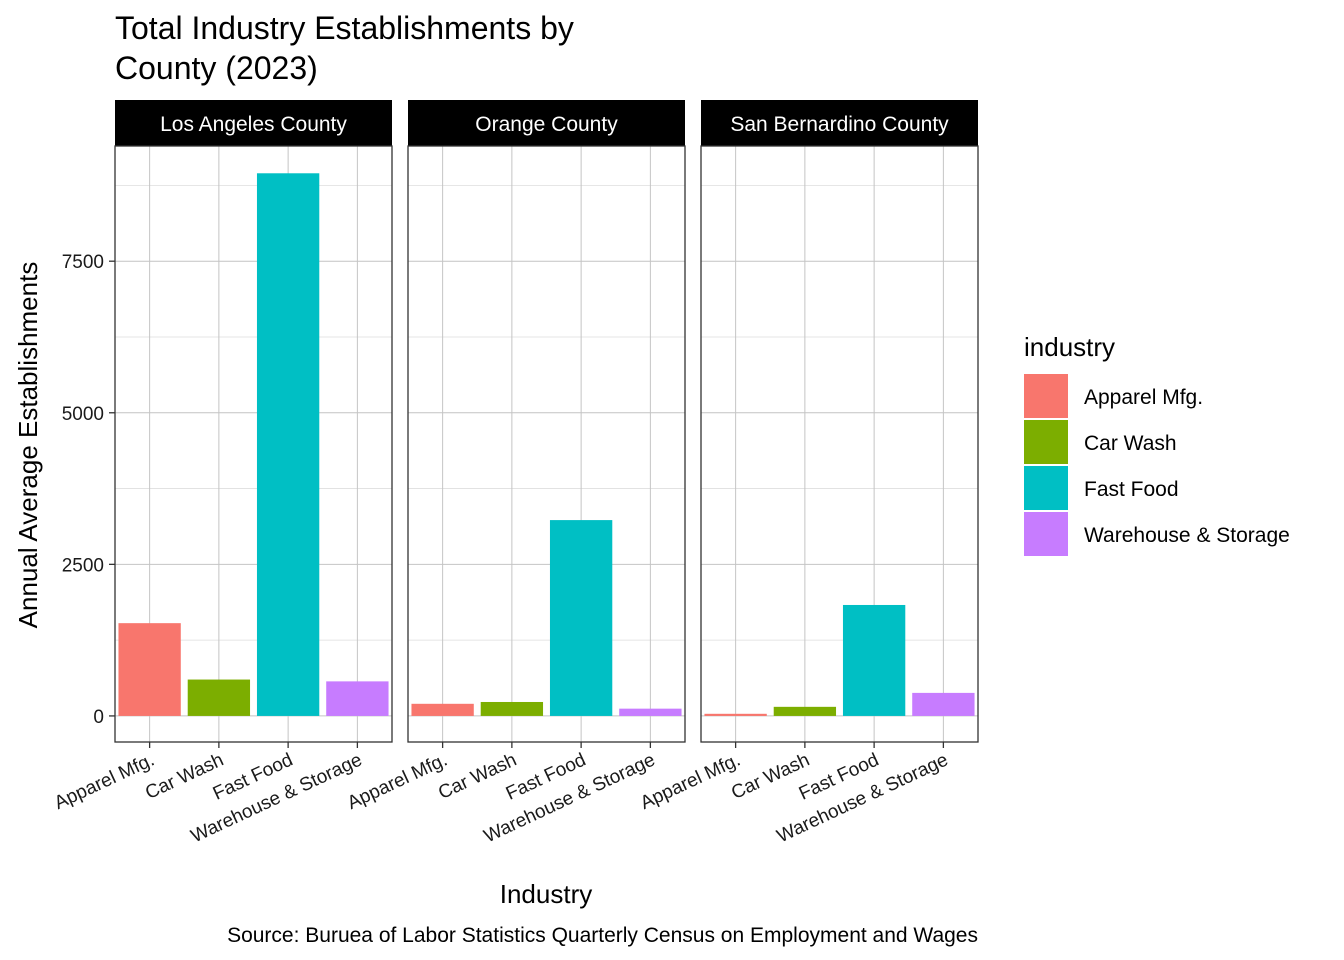 This screenshot has height=960, width=1344. I want to click on legend-label: Fast Food, so click(1131, 489).